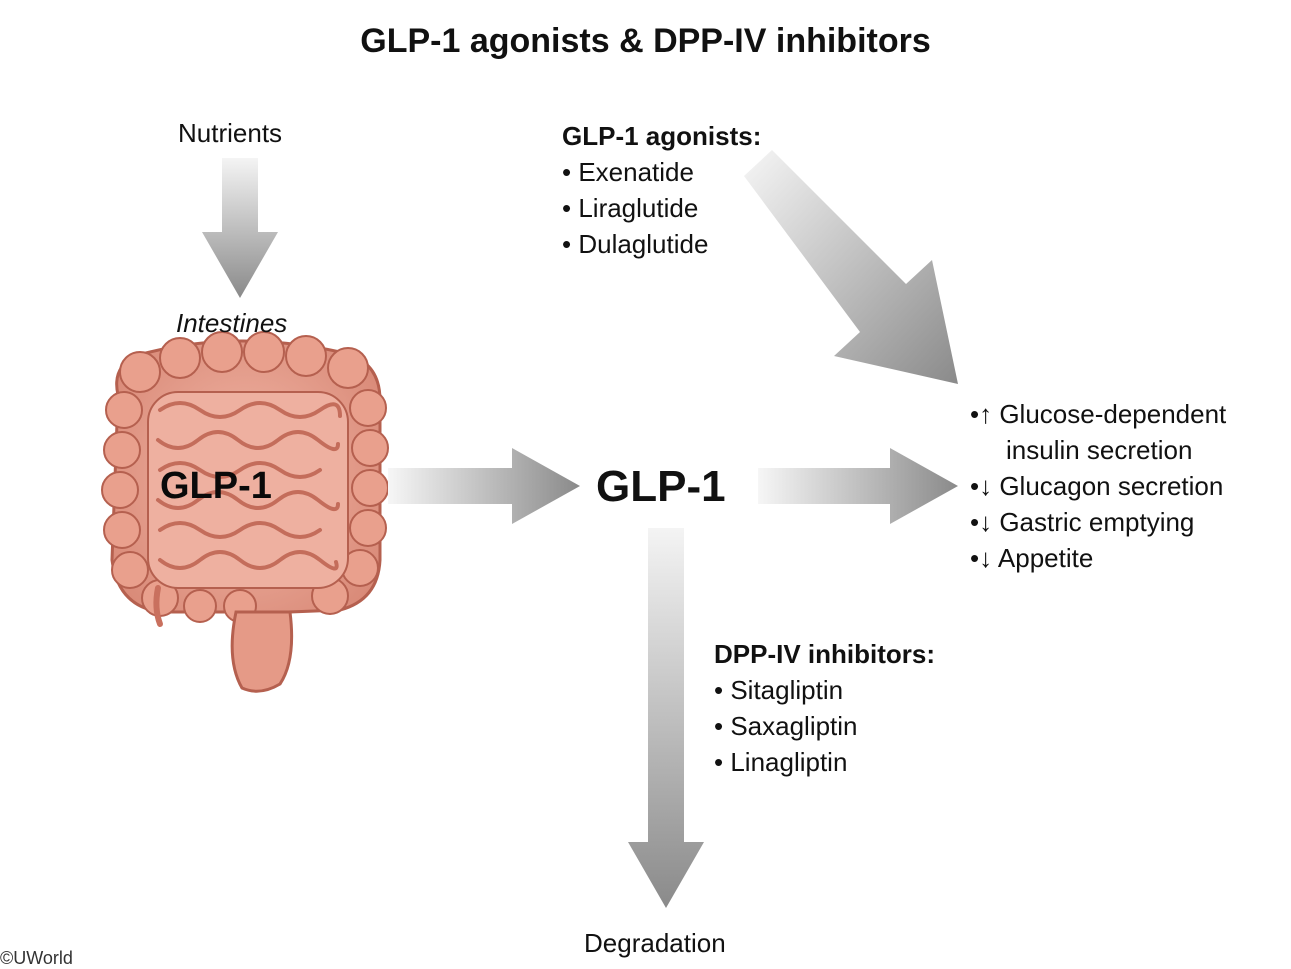  Describe the element at coordinates (661, 486) in the screenshot. I see `glp1-center-label: GLP-1` at that location.